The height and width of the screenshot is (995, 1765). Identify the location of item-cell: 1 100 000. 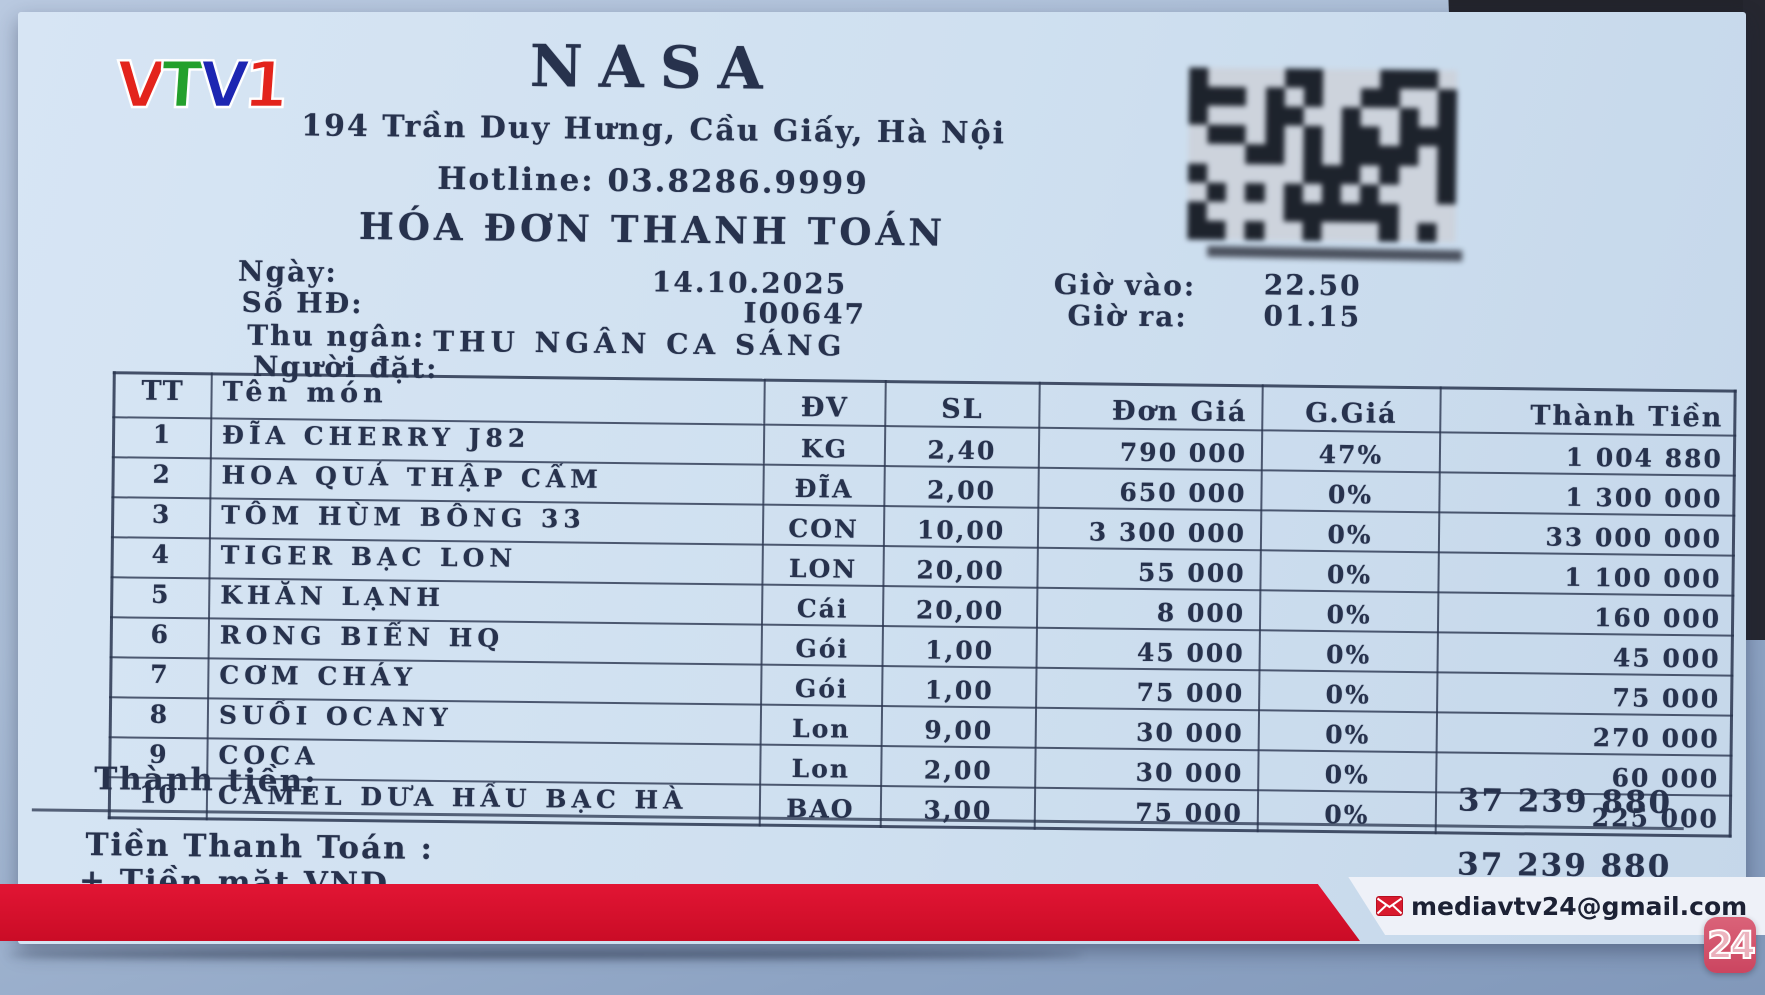
(1586, 574).